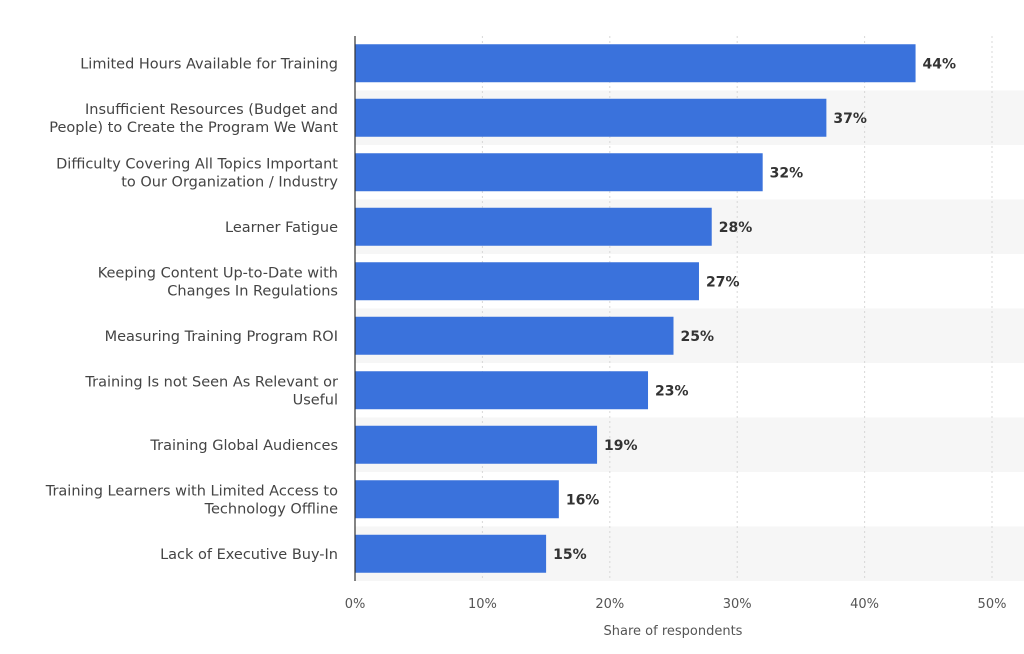 This screenshot has height=654, width=1024. What do you see at coordinates (583, 500) in the screenshot?
I see `data-label: 16%` at bounding box center [583, 500].